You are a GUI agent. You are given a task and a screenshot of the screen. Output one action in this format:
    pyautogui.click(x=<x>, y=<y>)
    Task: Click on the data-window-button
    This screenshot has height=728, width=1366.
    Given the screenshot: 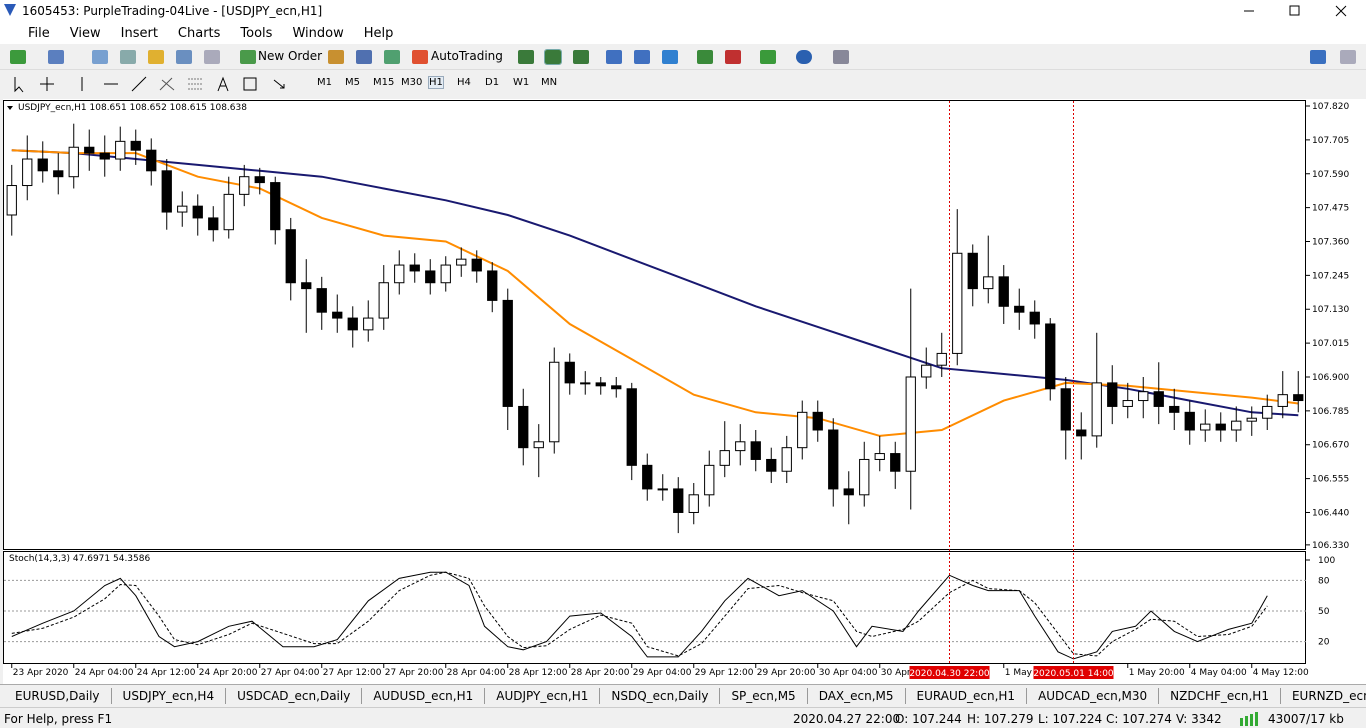 What is the action you would take?
    pyautogui.click(x=128, y=57)
    